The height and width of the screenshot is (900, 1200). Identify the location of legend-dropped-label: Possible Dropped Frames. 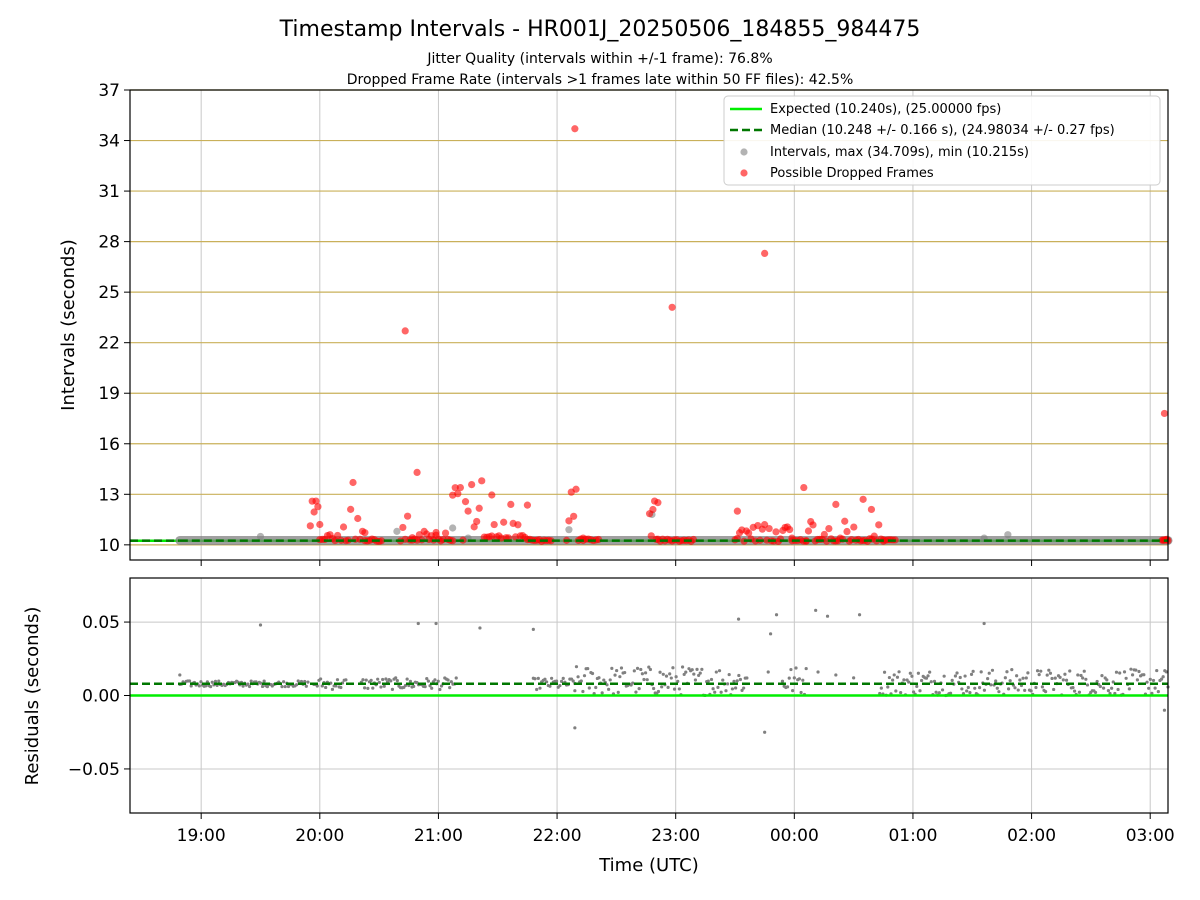
(852, 173).